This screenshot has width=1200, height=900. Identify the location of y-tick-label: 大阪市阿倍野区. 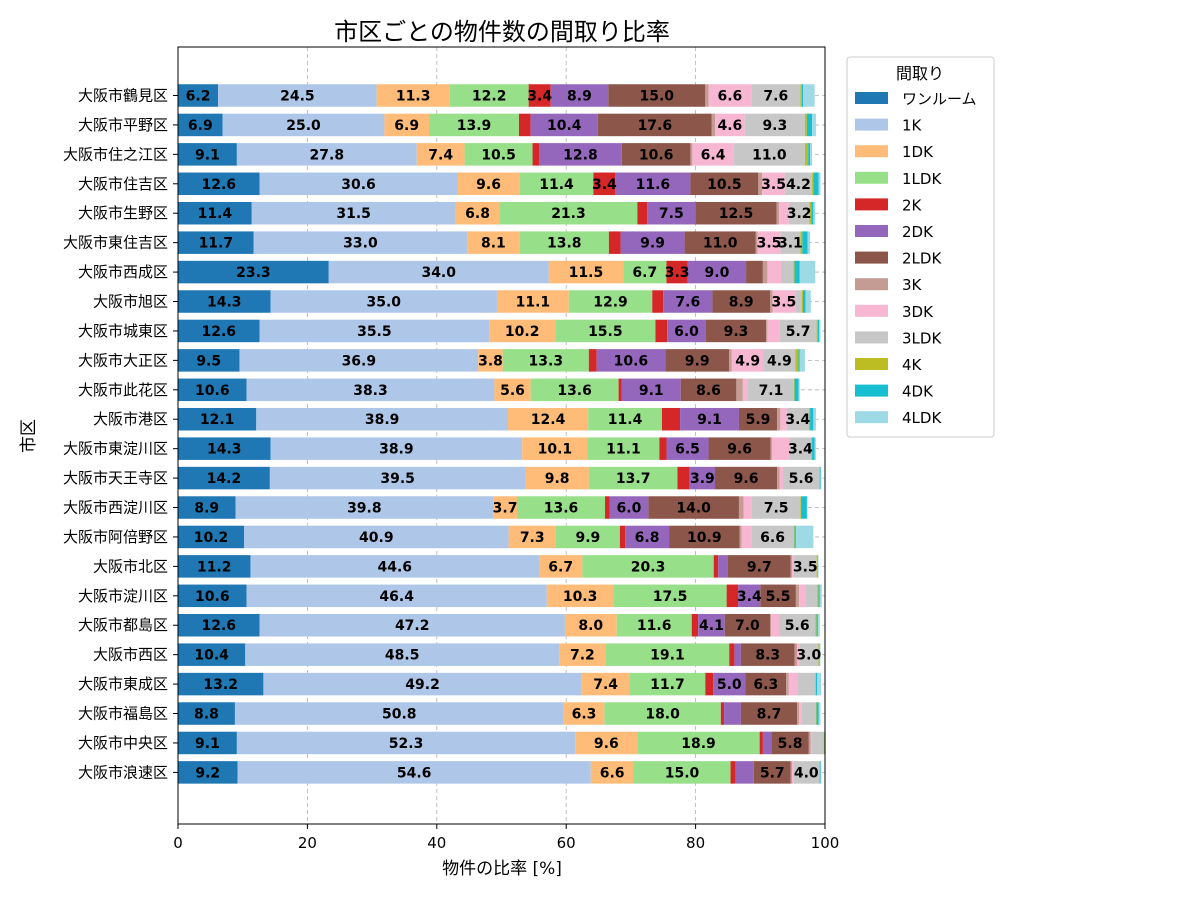
(115, 537).